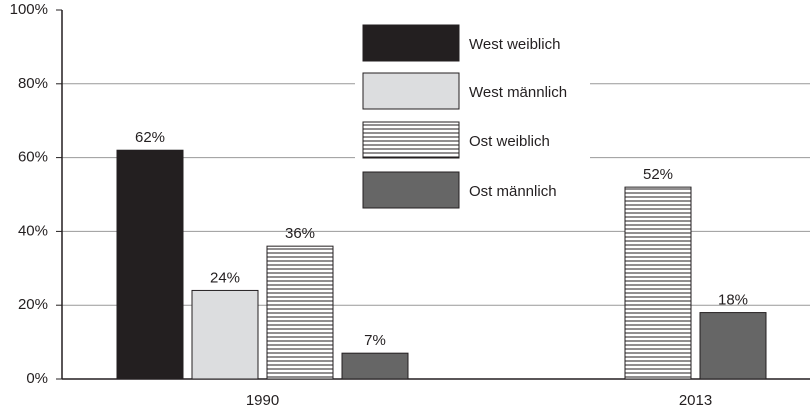 This screenshot has width=810, height=416. Describe the element at coordinates (33, 230) in the screenshot. I see `y-tick-label: 40%` at that location.